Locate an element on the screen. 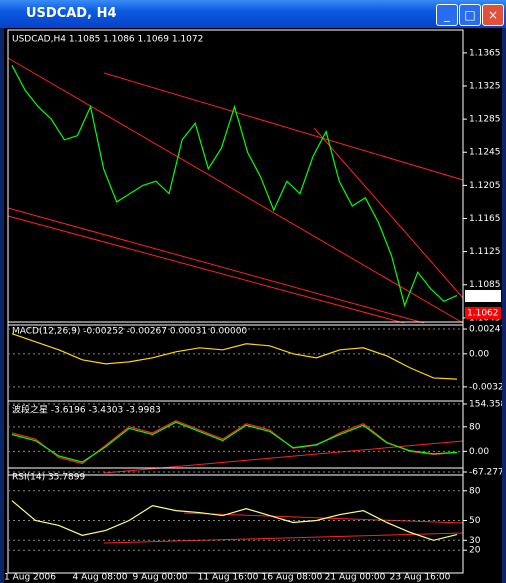 The width and height of the screenshot is (506, 583). price-tag: 1.1062 is located at coordinates (483, 314).